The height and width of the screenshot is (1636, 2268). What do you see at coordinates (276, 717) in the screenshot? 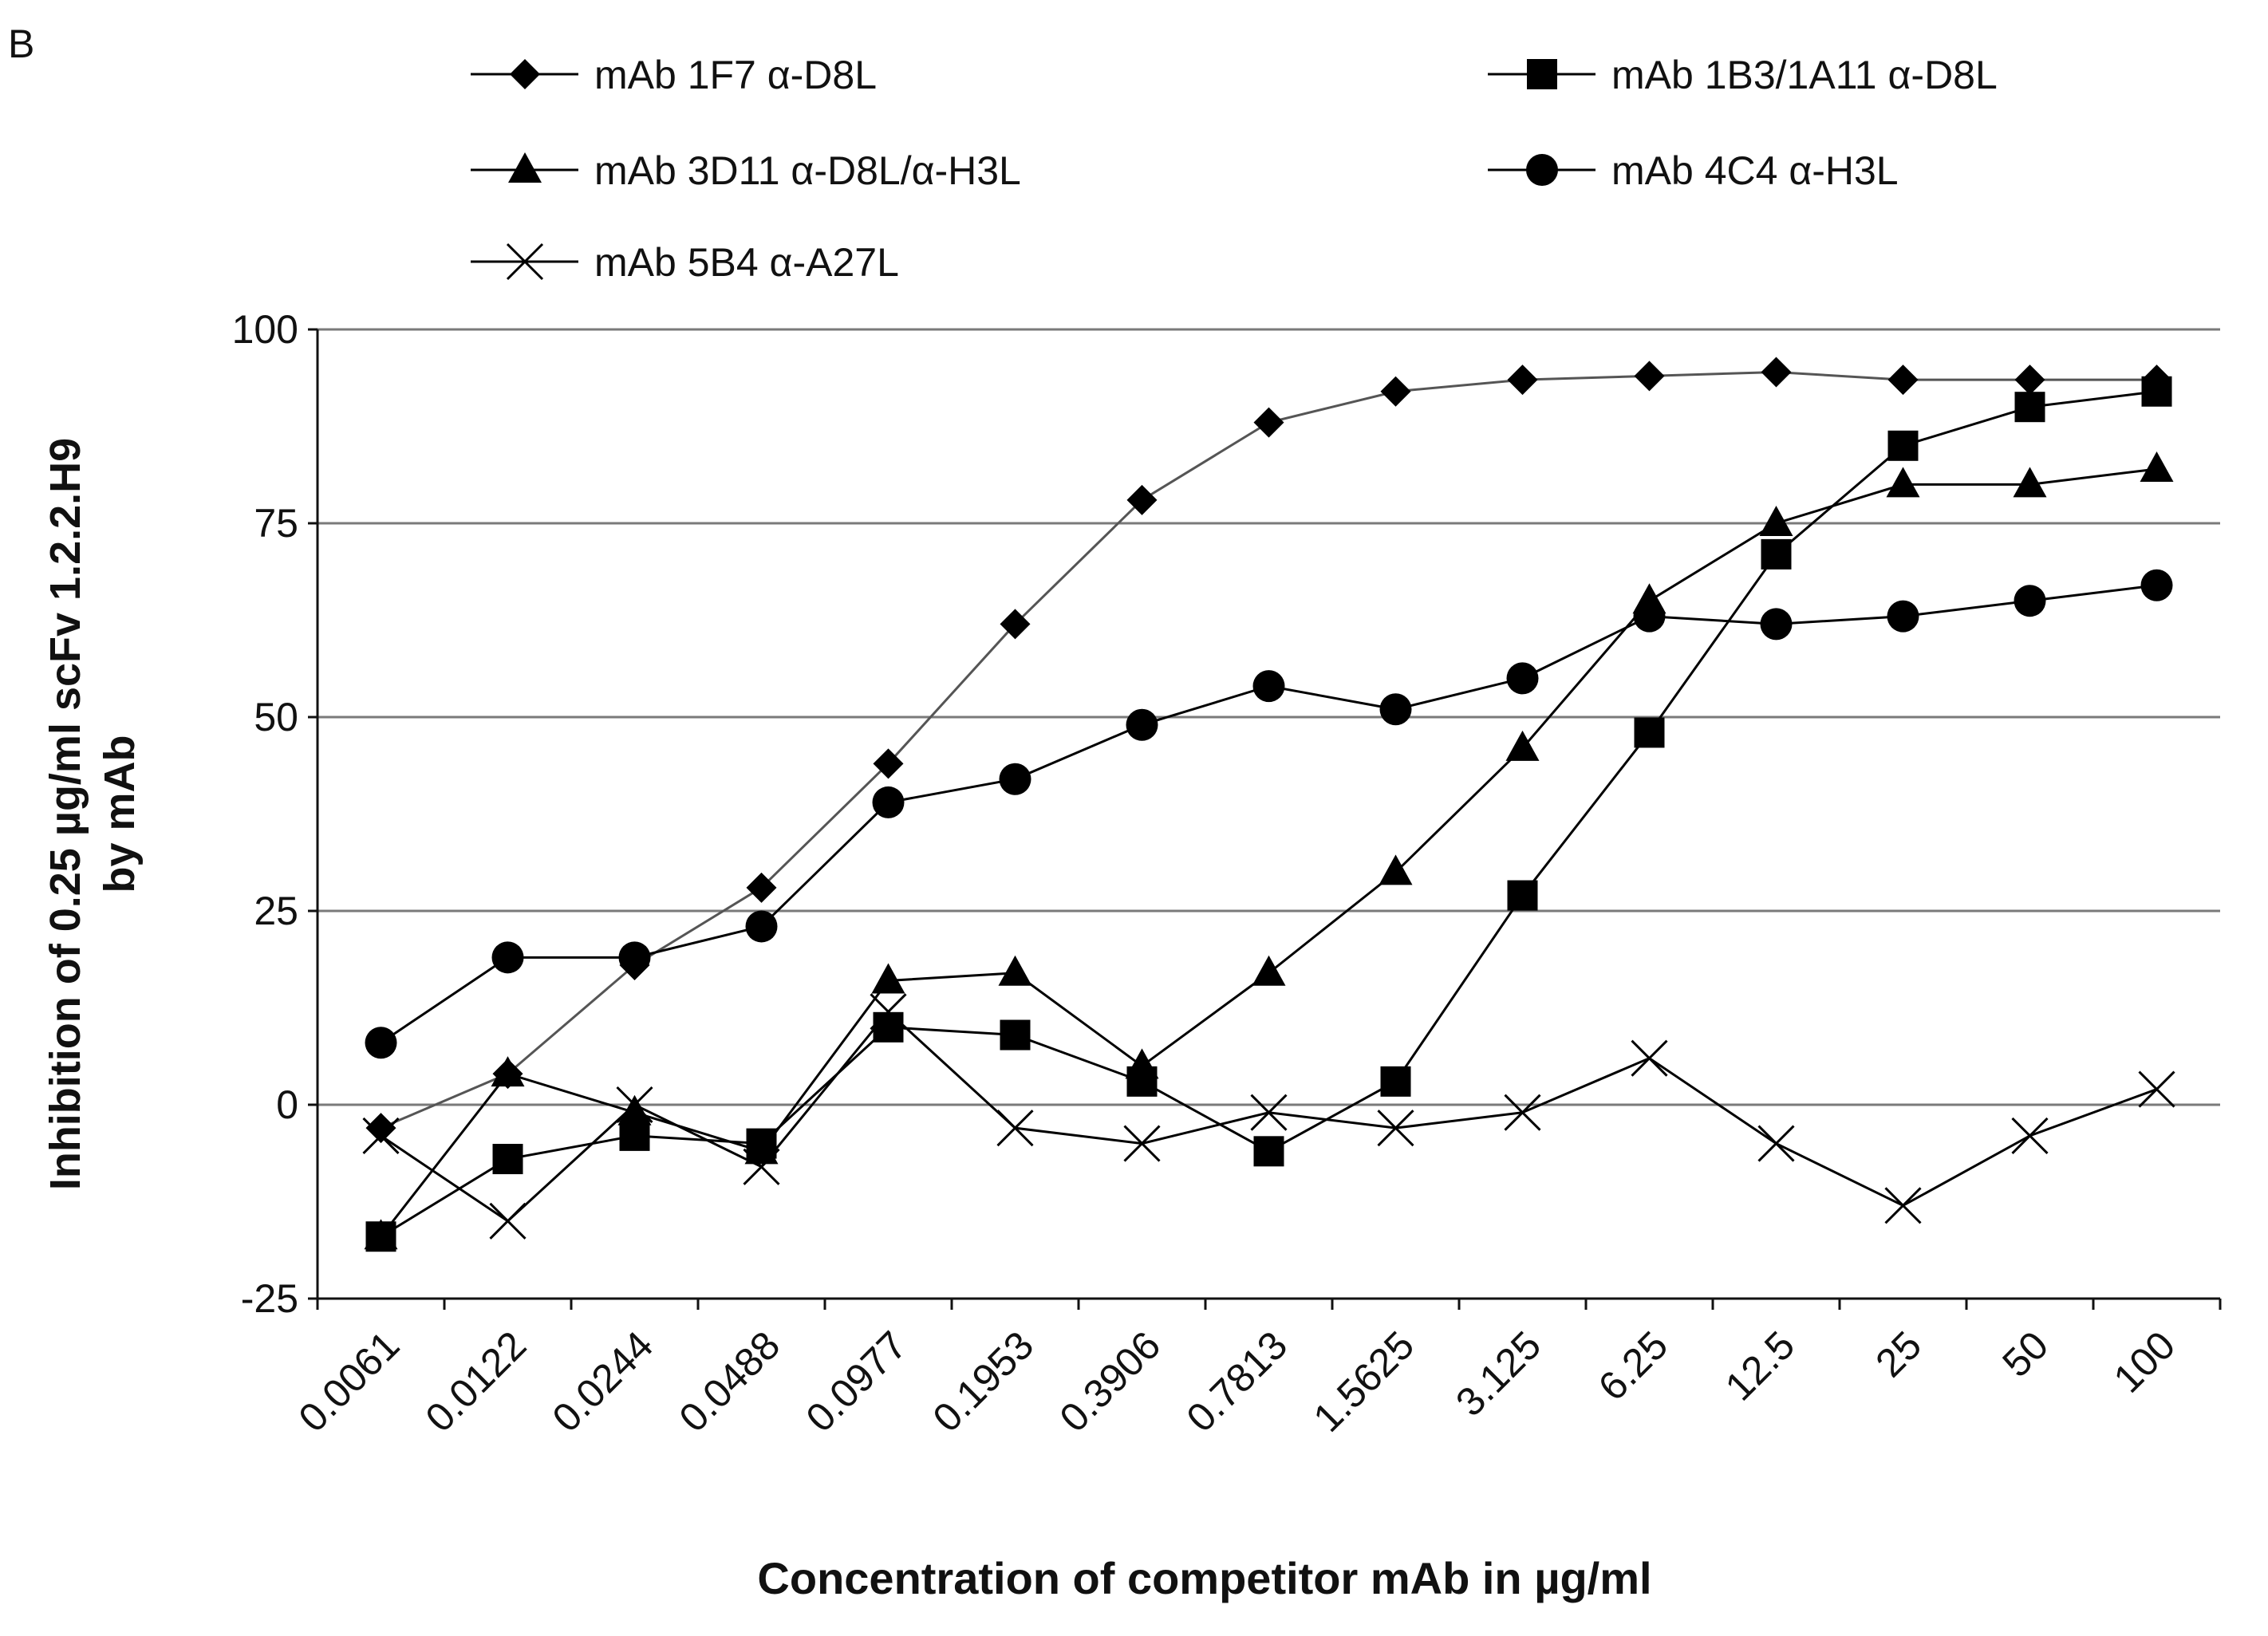
I see `y-tick-label: 50` at bounding box center [276, 717].